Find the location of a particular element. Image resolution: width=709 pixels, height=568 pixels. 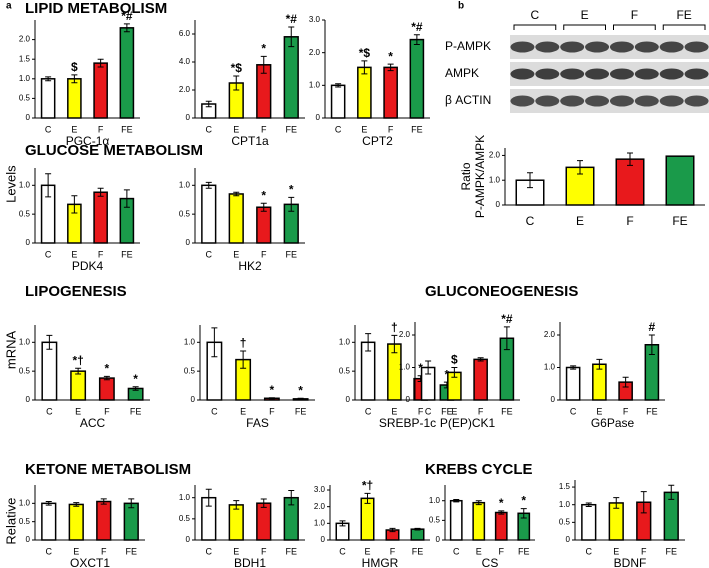

section-title: LIPID METABOLISM is located at coordinates (96, 8).